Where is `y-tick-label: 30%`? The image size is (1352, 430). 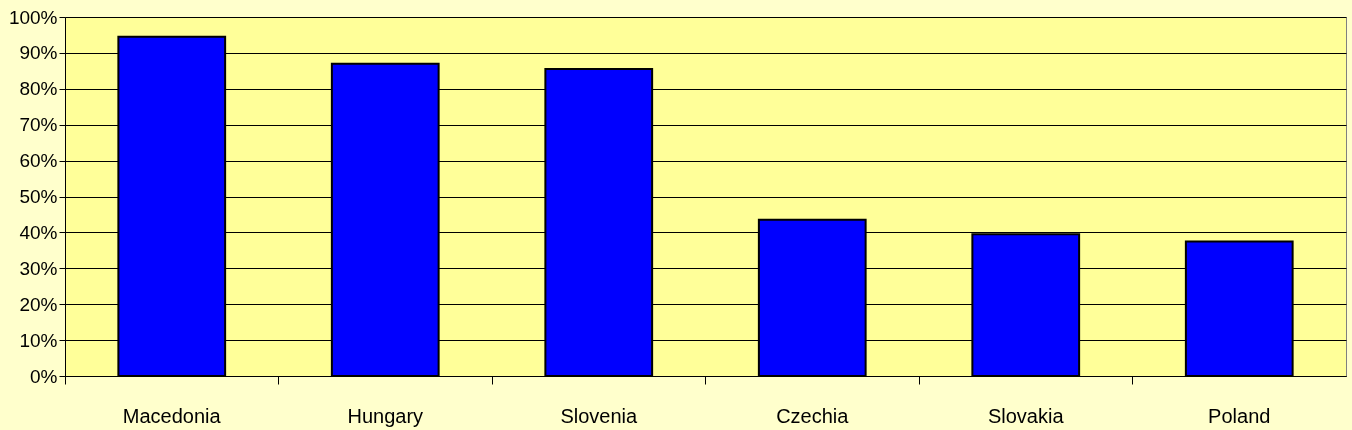 y-tick-label: 30% is located at coordinates (38, 268).